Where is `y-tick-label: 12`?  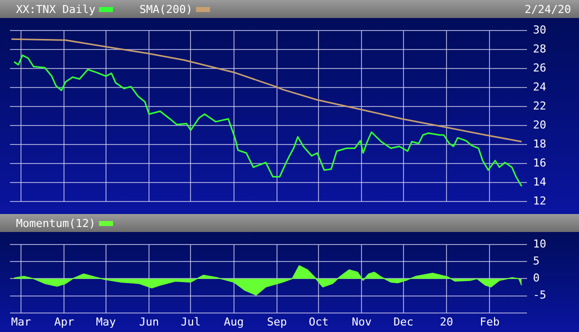 y-tick-label: 12 is located at coordinates (539, 201).